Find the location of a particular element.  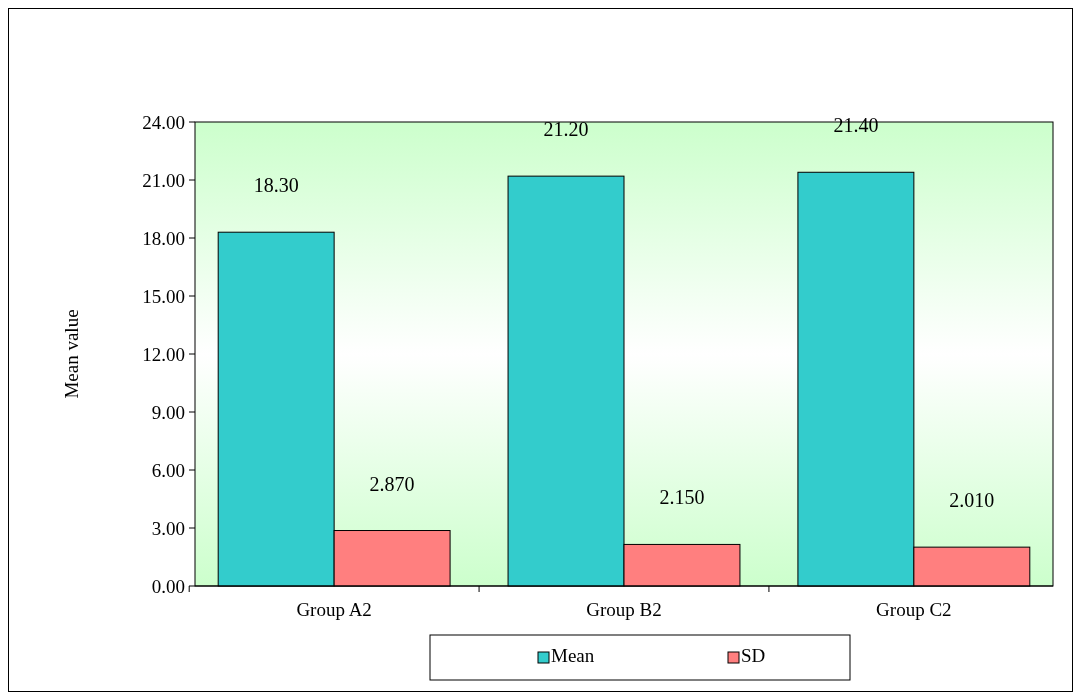

y-tick-label: 24.00 is located at coordinates (163, 122).